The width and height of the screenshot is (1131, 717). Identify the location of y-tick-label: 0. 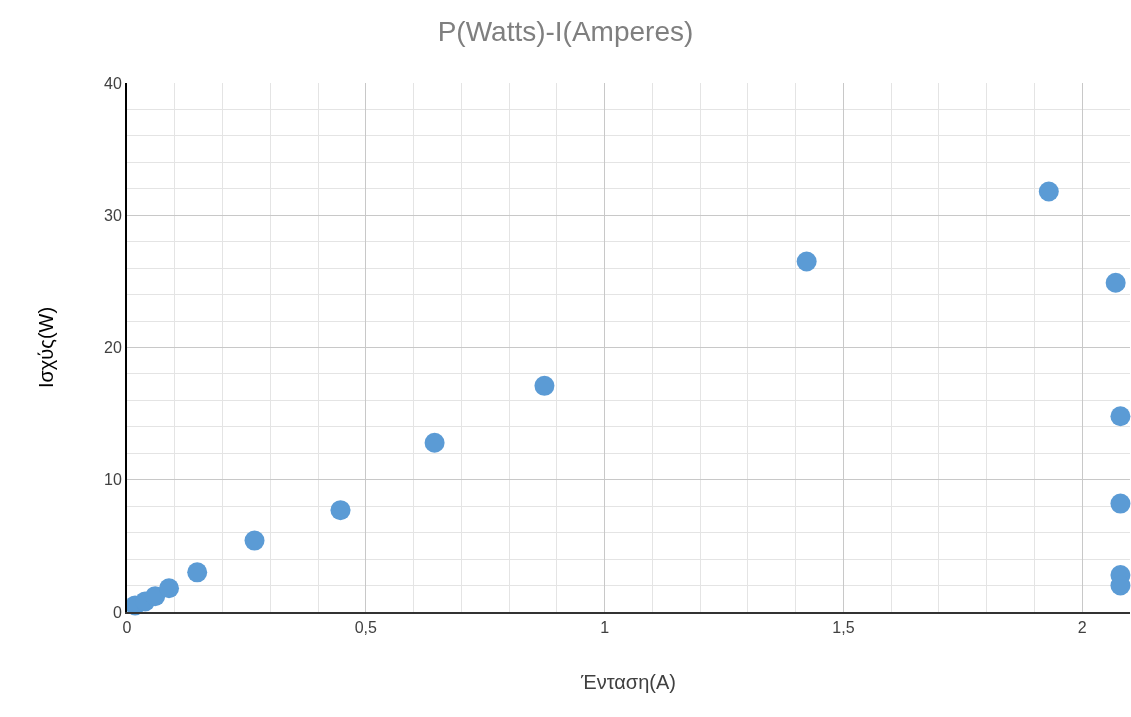
(117, 612).